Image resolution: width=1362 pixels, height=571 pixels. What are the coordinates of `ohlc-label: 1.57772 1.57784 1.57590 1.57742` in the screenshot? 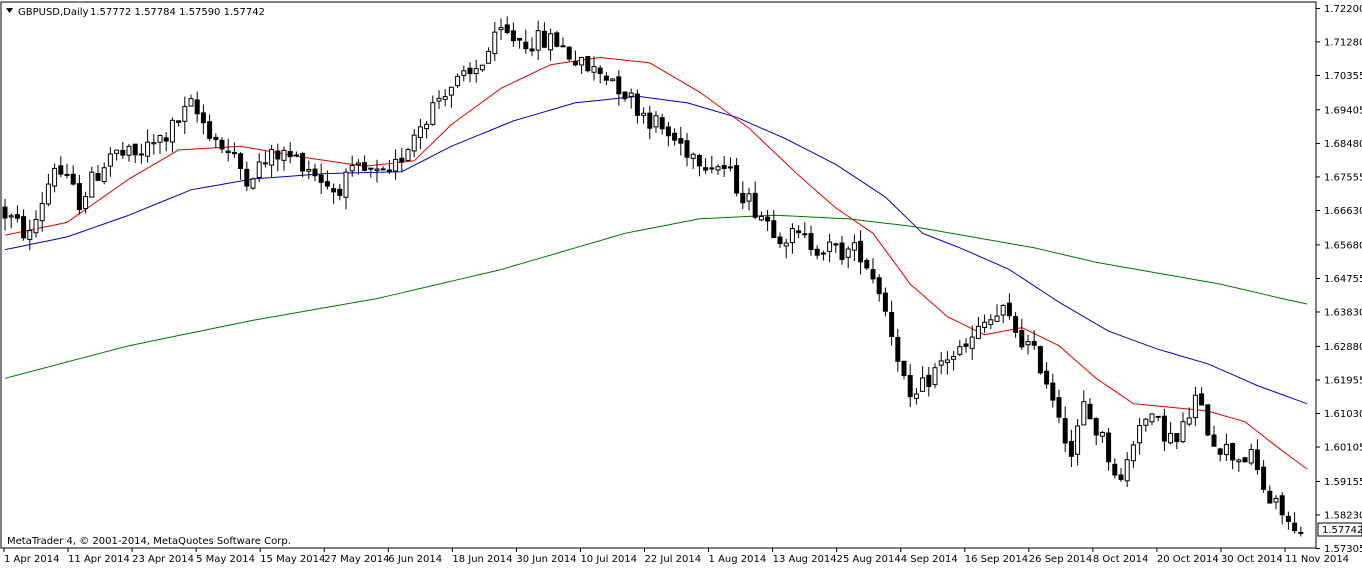 It's located at (177, 12).